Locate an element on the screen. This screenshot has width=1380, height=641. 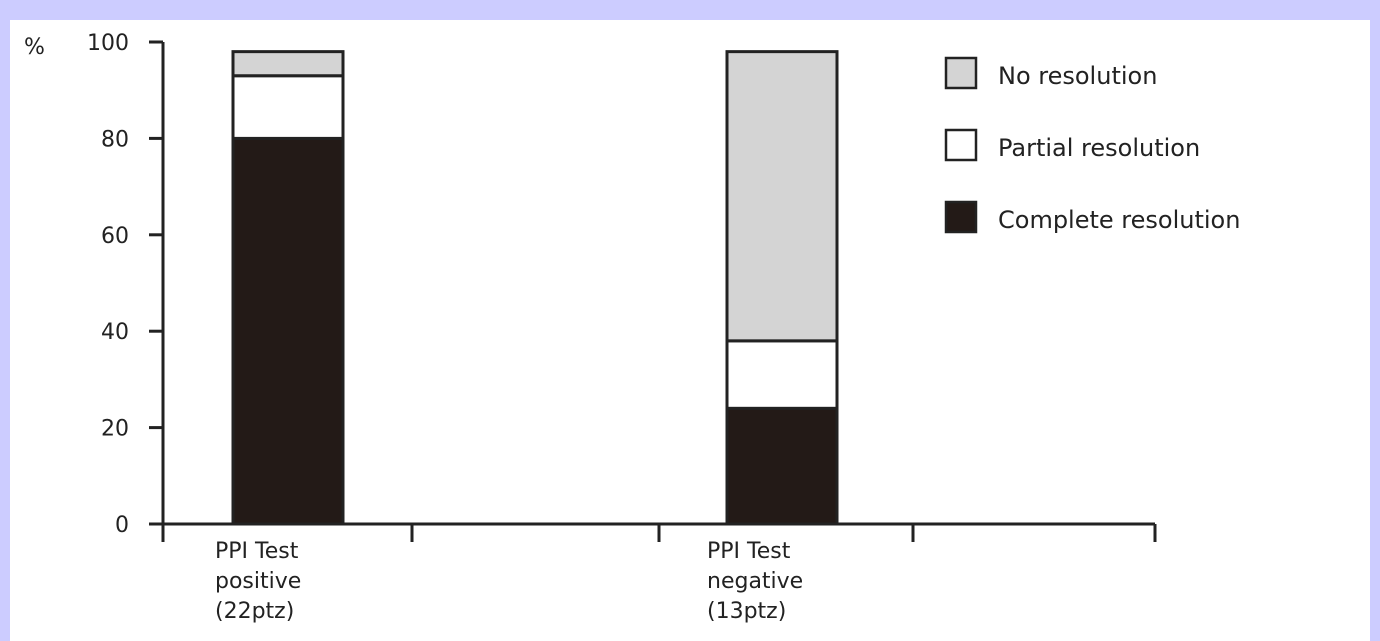
y-axis-label: % is located at coordinates (34, 47).